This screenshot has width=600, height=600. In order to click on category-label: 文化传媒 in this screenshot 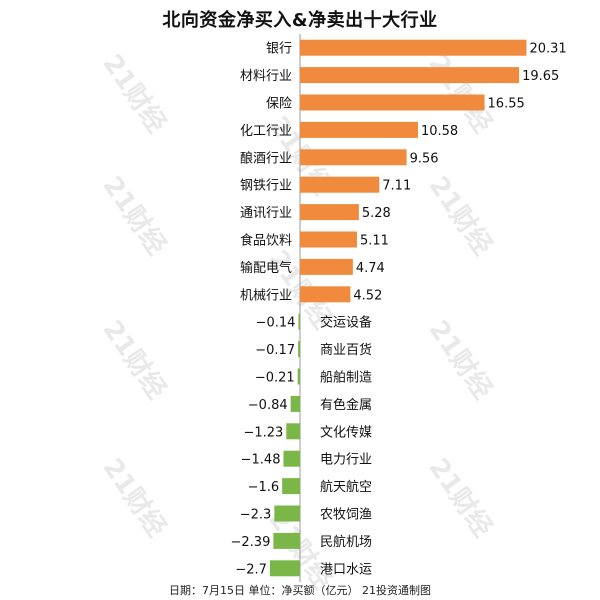, I will do `click(346, 432)`.